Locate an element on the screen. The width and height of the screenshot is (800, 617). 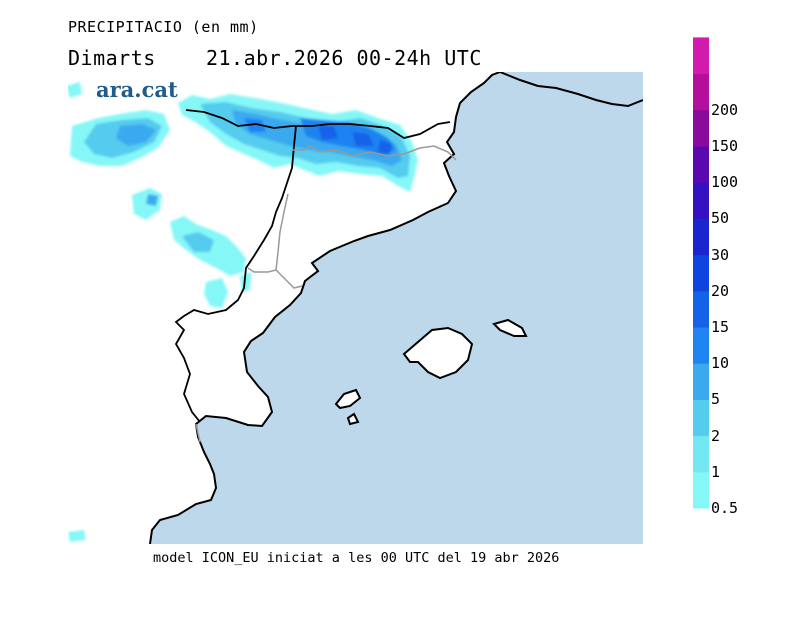
legend-label-20: 20 is located at coordinates (720, 290).